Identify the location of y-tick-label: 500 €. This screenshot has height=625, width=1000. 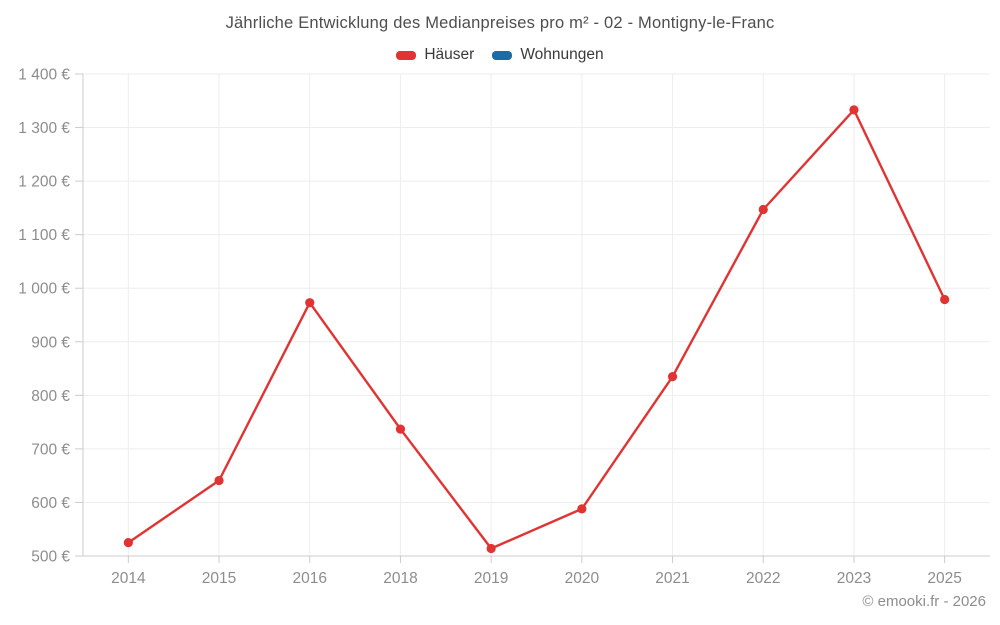
(50, 557).